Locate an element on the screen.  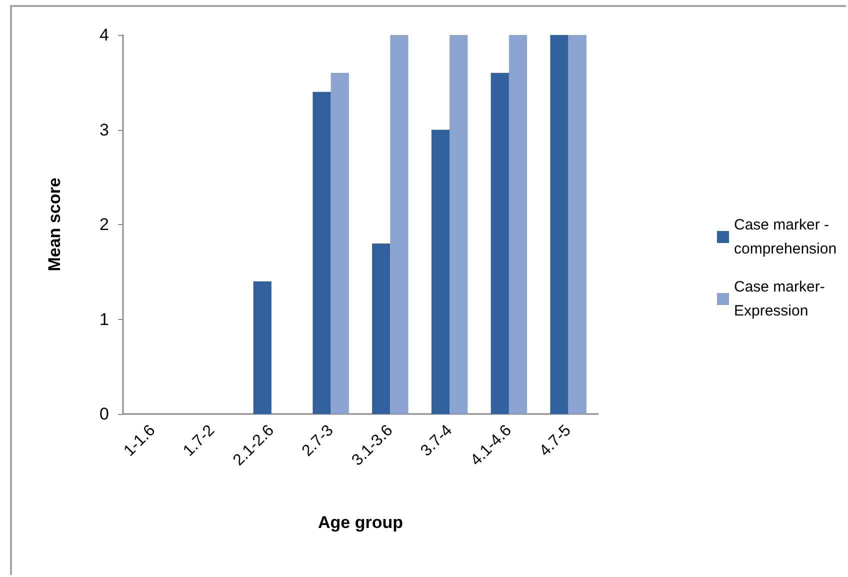
legend-label: Case marker- Expression is located at coordinates (782, 299).